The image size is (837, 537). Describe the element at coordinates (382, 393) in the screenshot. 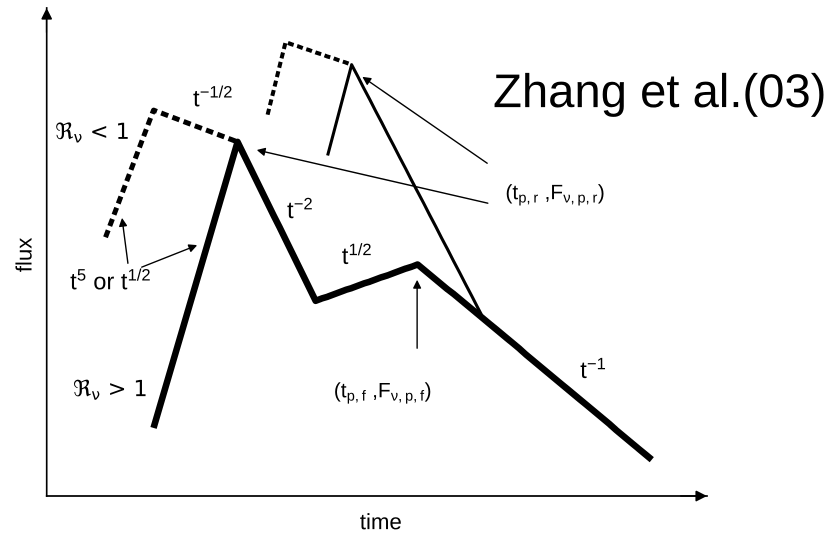

I see `annotation: (t$_{p,f}$ ,F$_{ν,p,f}$)` at that location.